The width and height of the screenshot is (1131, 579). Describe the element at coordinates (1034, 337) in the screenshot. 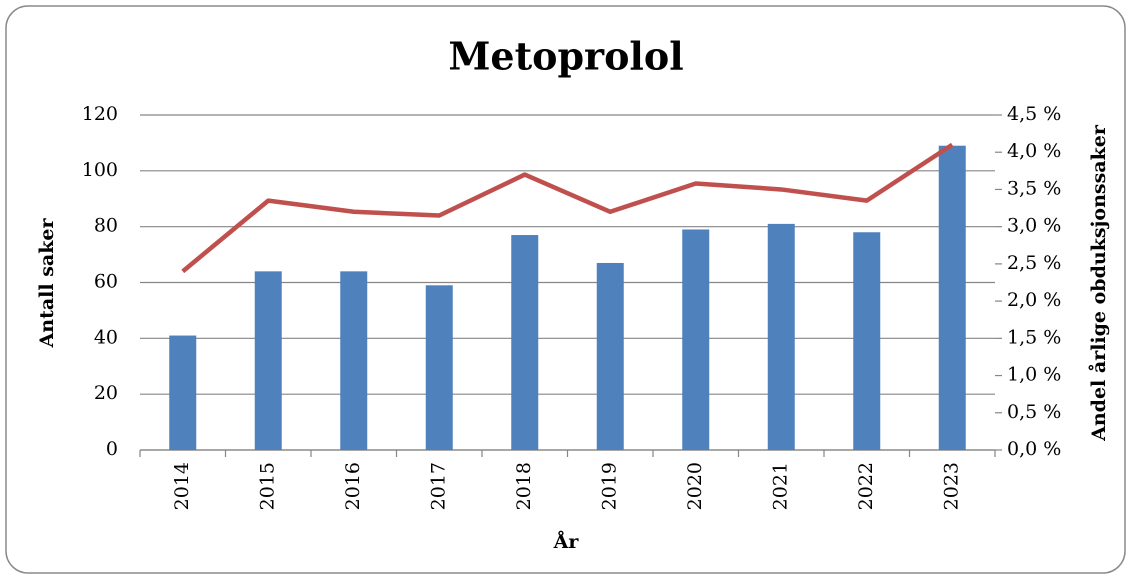

I see `y2-tick-label: 1,5 %` at that location.